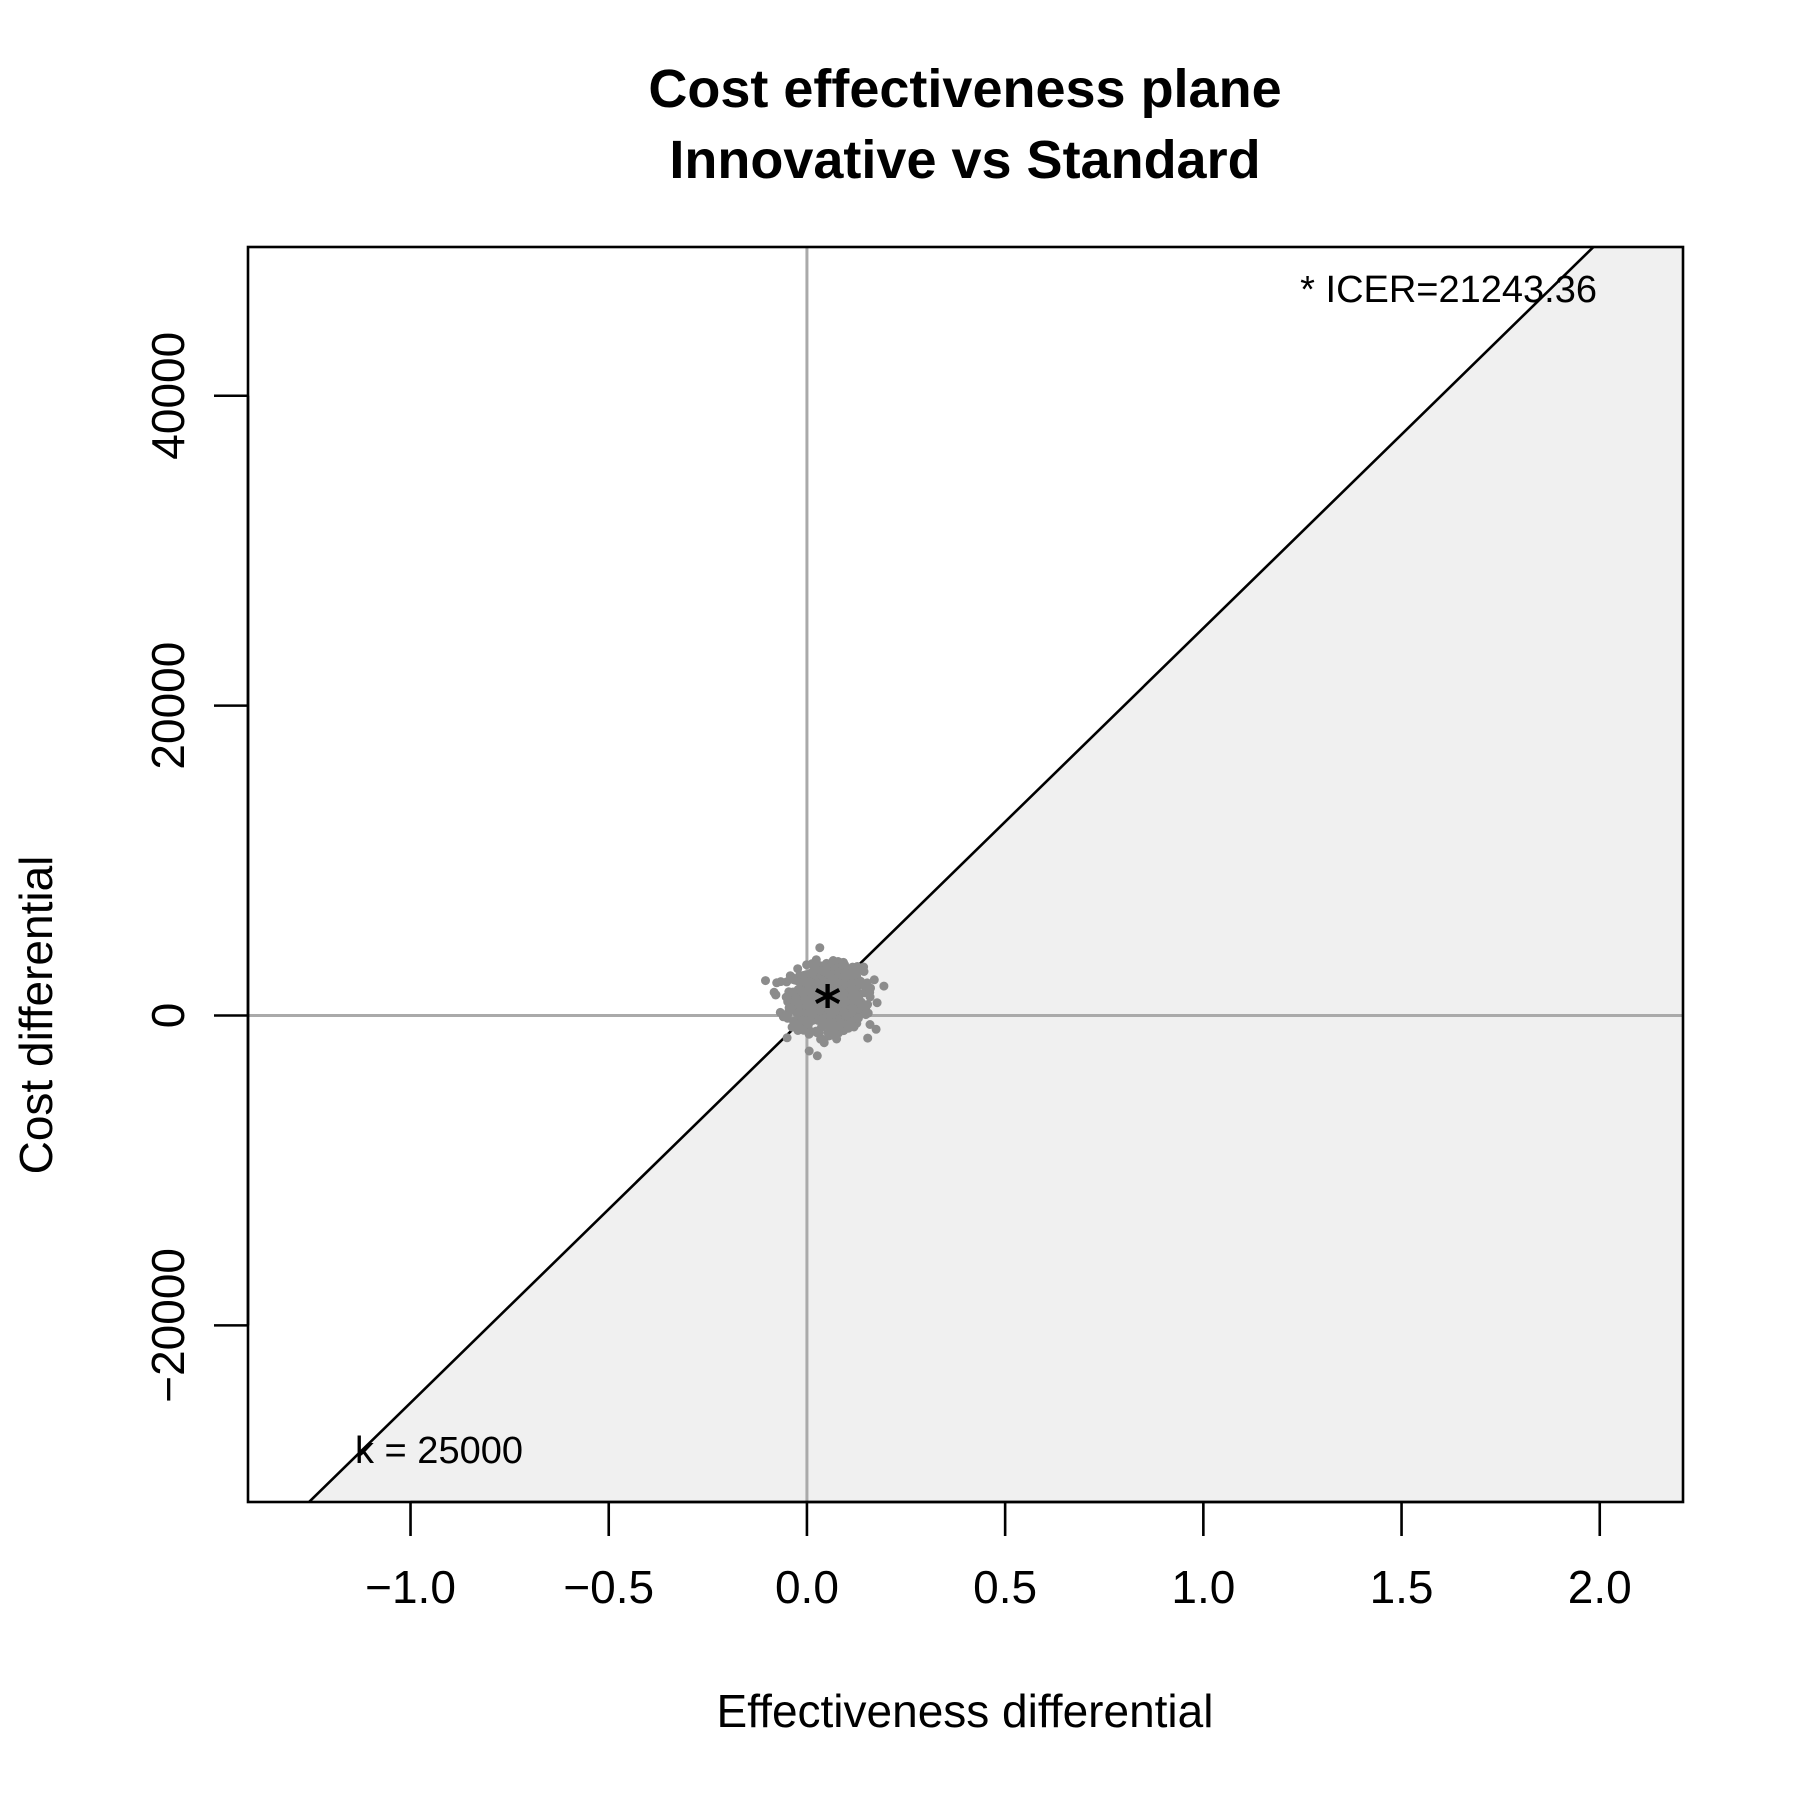 This screenshot has height=1800, width=1800. What do you see at coordinates (168, 706) in the screenshot?
I see `y-tick-label: 20000` at bounding box center [168, 706].